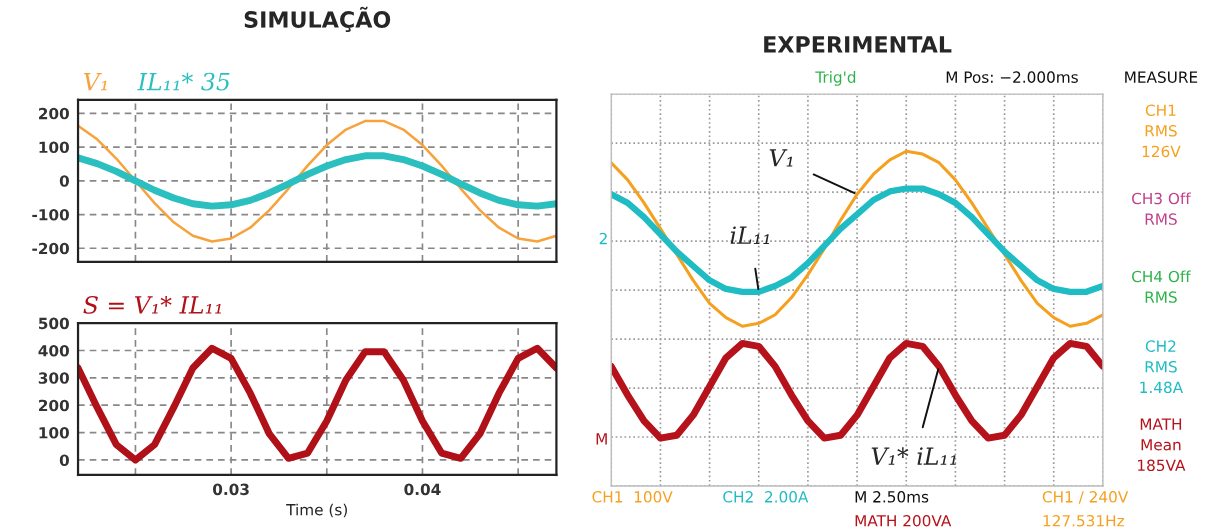  What do you see at coordinates (601, 439) in the screenshot?
I see `text: M` at bounding box center [601, 439].